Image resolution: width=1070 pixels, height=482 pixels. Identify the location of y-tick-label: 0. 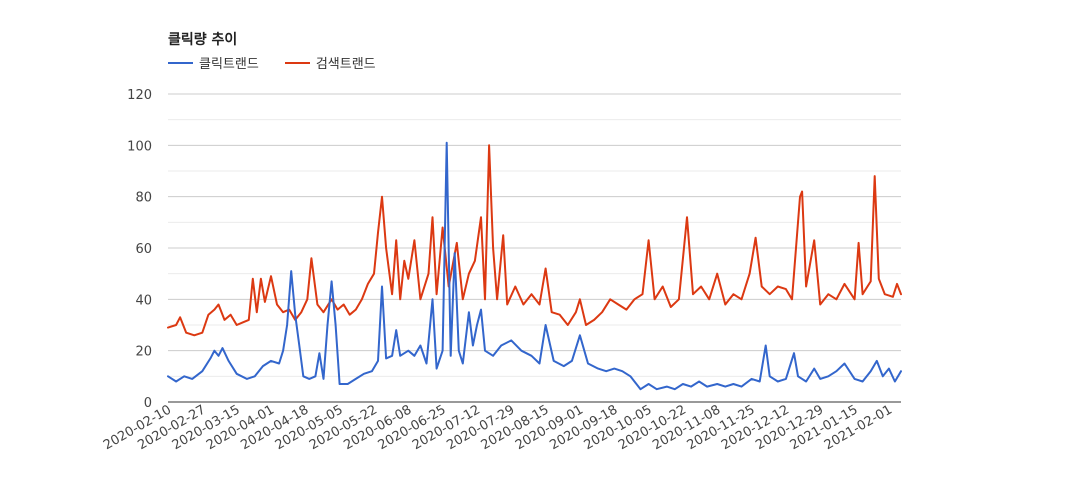
(148, 403).